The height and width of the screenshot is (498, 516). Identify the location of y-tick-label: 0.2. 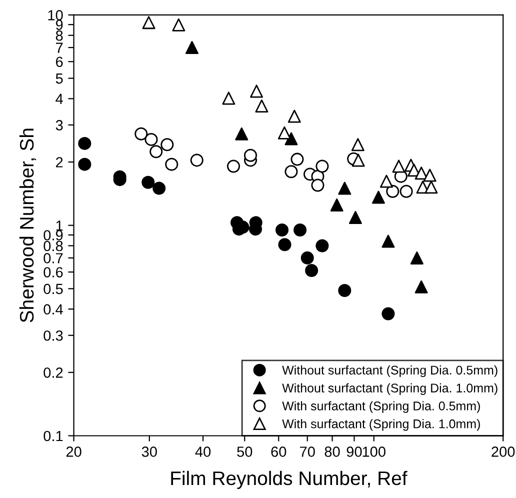
(53, 373).